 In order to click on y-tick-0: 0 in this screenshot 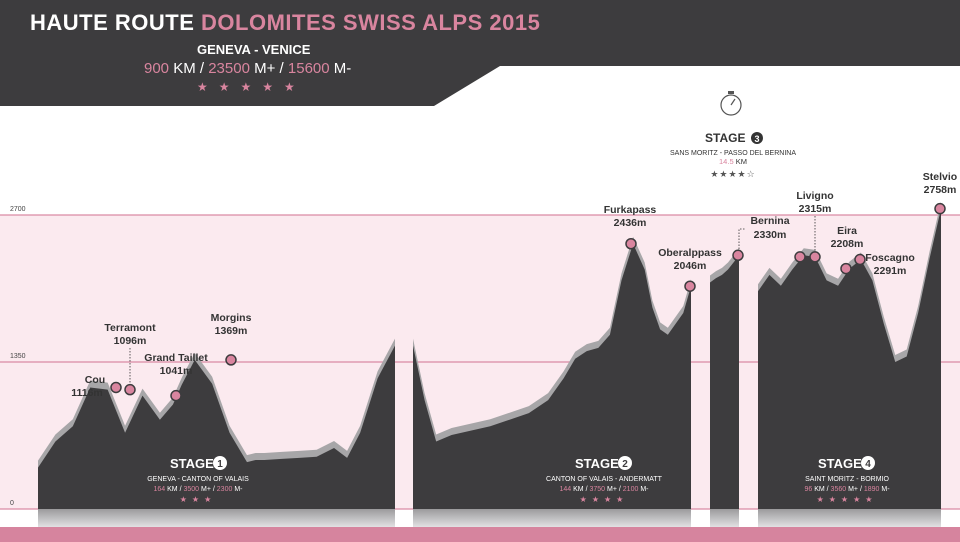, I will do `click(12, 503)`.